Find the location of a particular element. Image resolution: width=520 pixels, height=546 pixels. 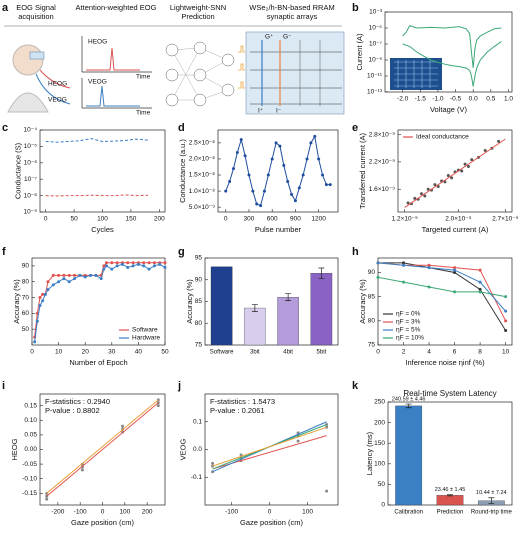

x-axis-label: Number of Epoch is located at coordinates (98, 362).